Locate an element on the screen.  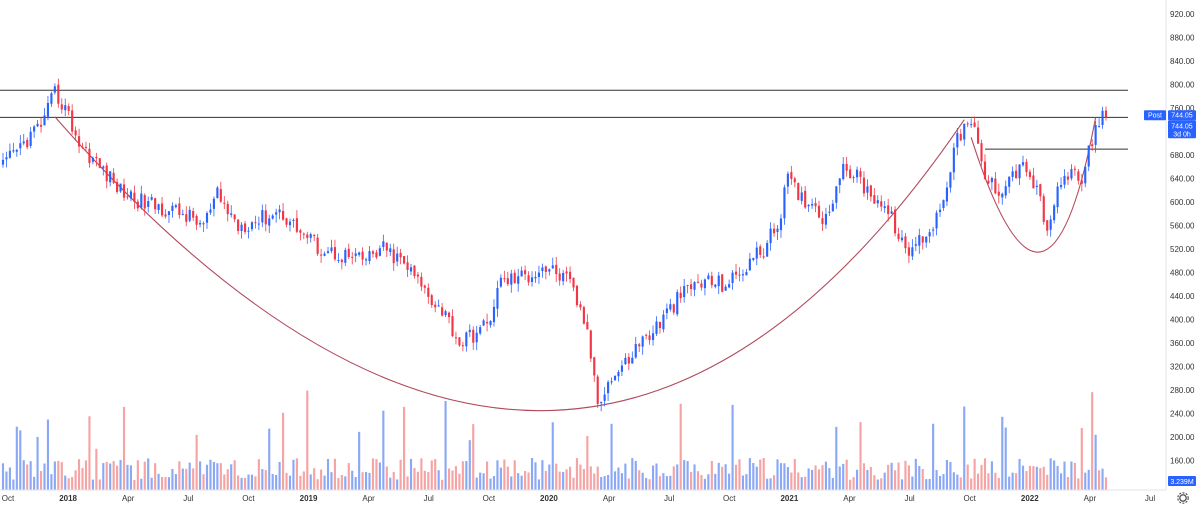
pattern-curve is located at coordinates (1033, 185).